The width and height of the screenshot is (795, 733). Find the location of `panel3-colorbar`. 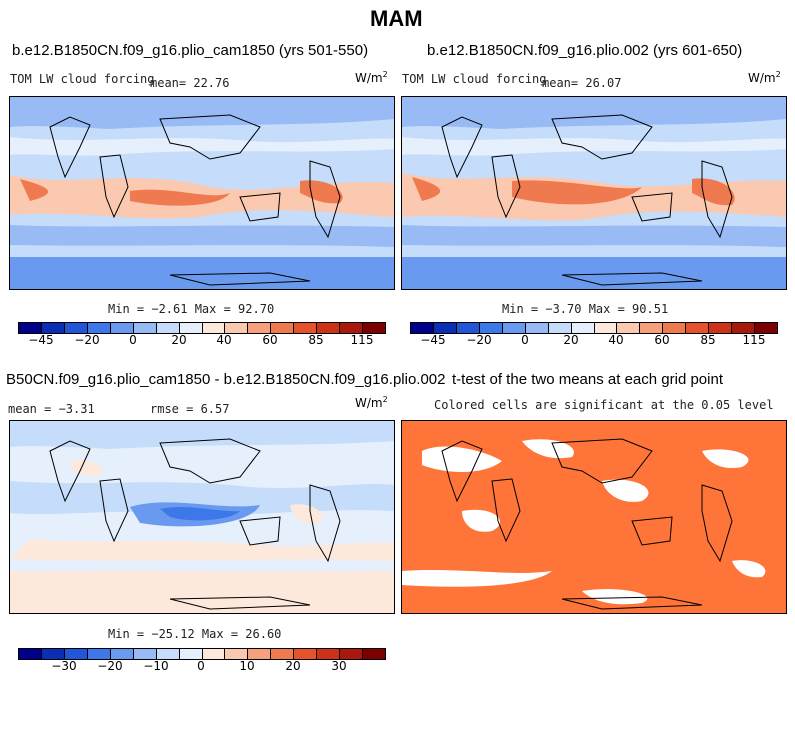

panel3-colorbar is located at coordinates (202, 654).